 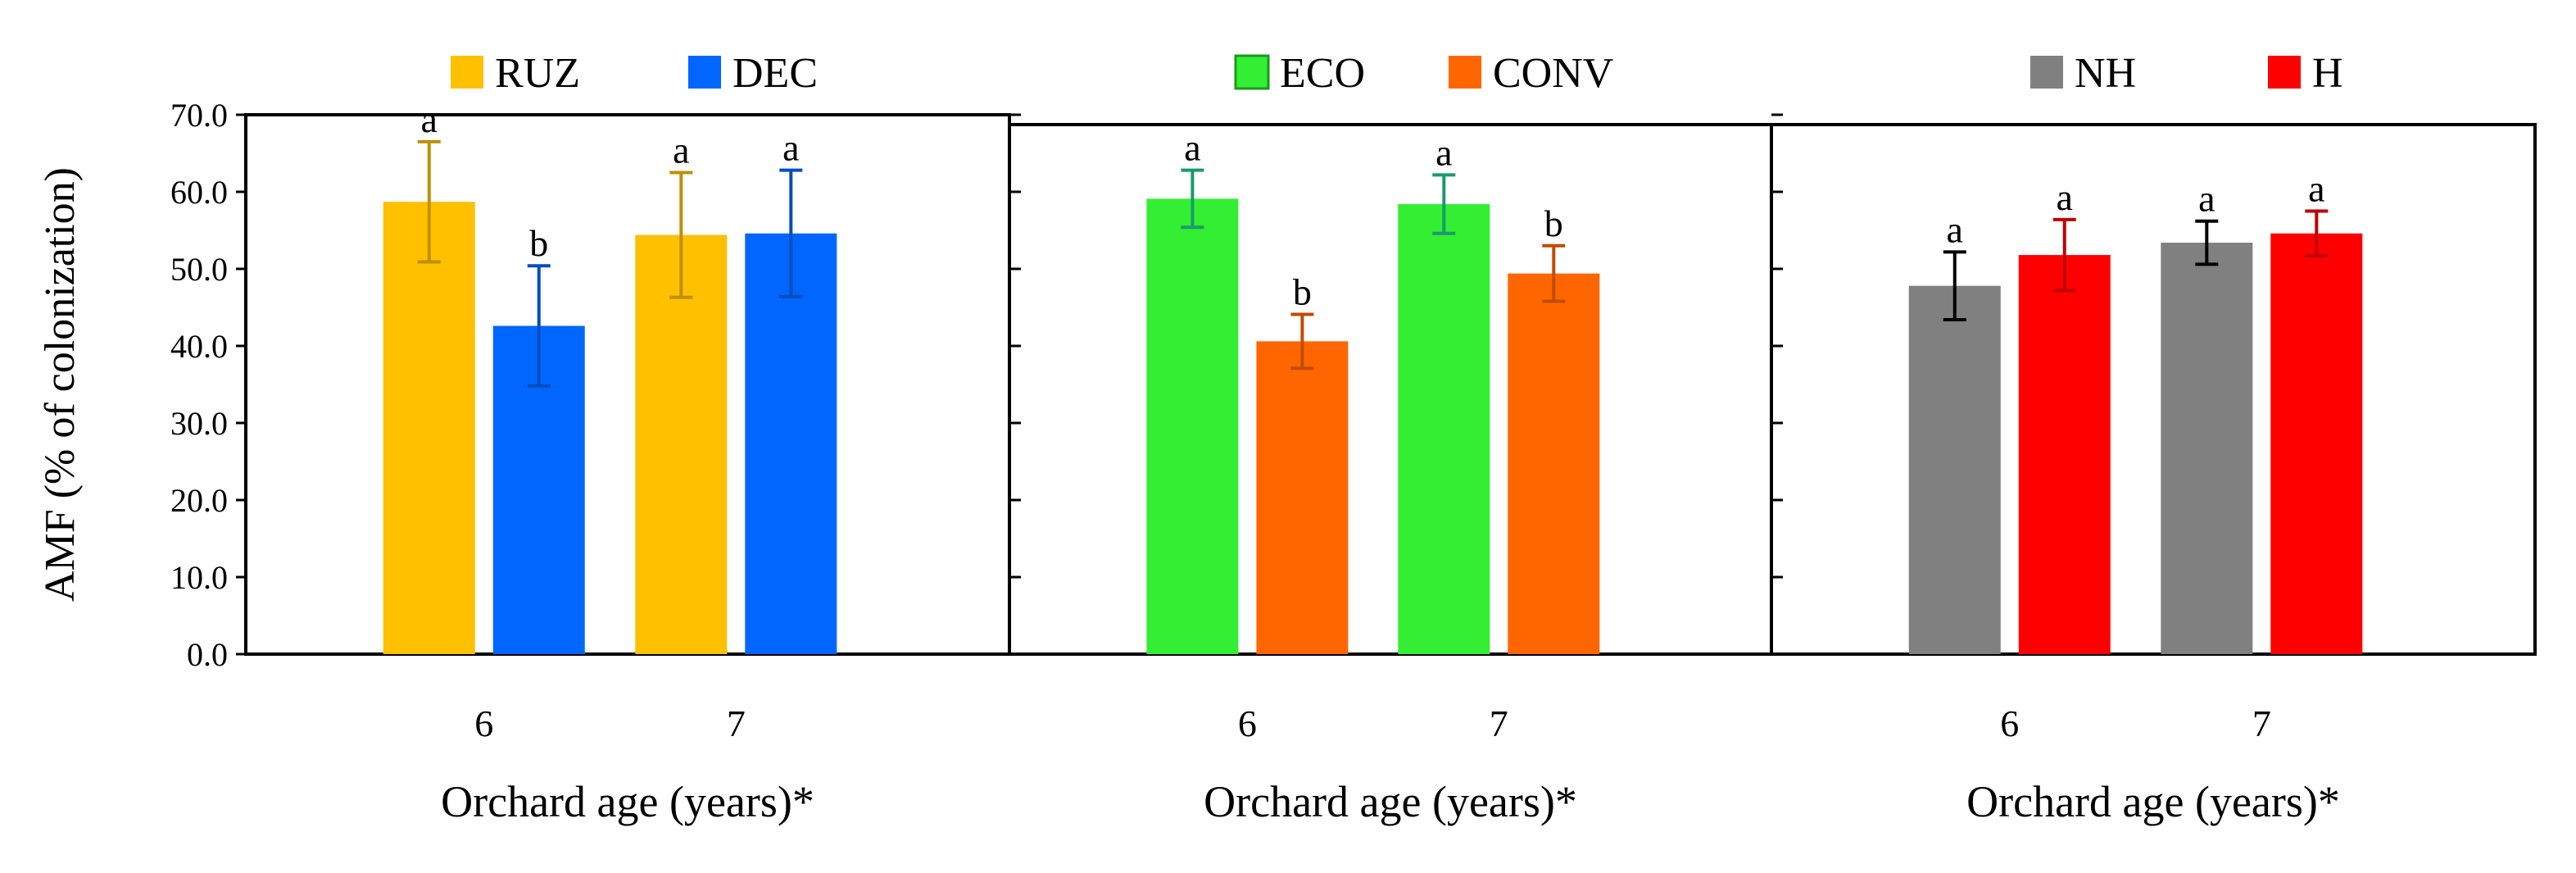 What do you see at coordinates (199, 116) in the screenshot?
I see `y-tick-label: 70.0` at bounding box center [199, 116].